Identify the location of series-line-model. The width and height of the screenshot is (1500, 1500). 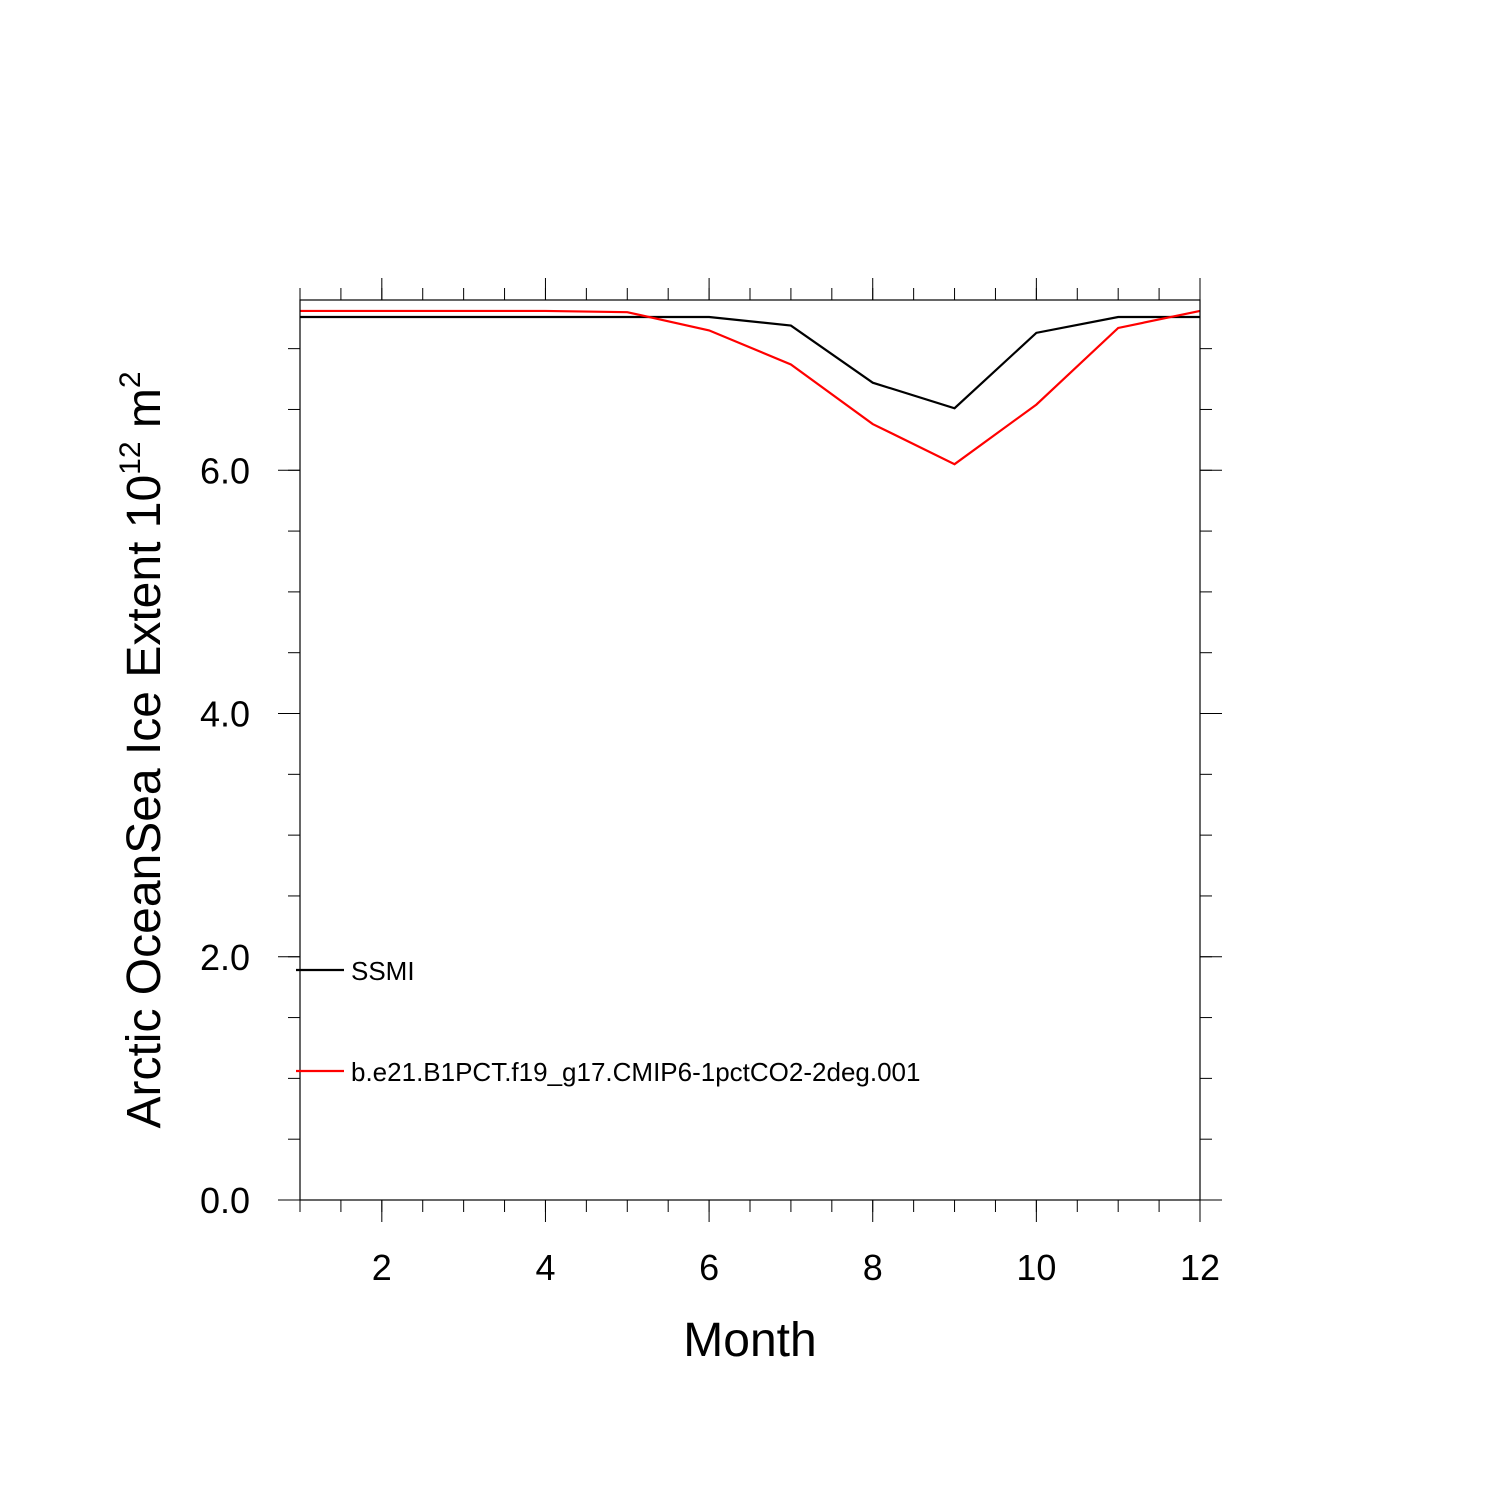
(750, 387).